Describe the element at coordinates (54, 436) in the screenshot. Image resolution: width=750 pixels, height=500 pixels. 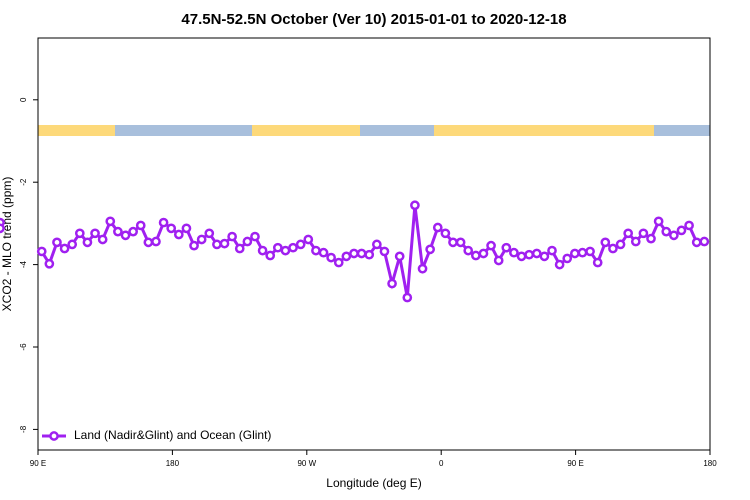
I see `legend-marker` at that location.